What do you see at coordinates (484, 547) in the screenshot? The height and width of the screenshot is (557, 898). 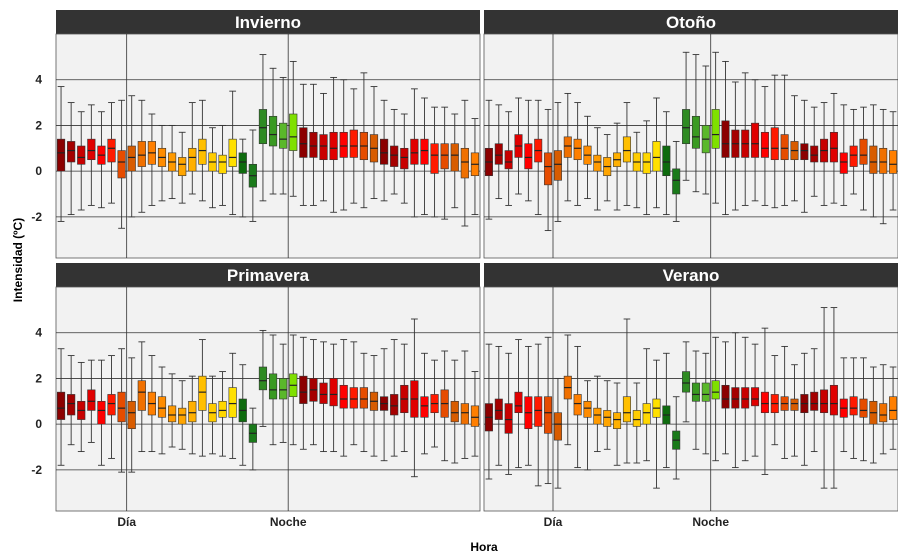 I see `x-axis-title: Hora` at bounding box center [484, 547].